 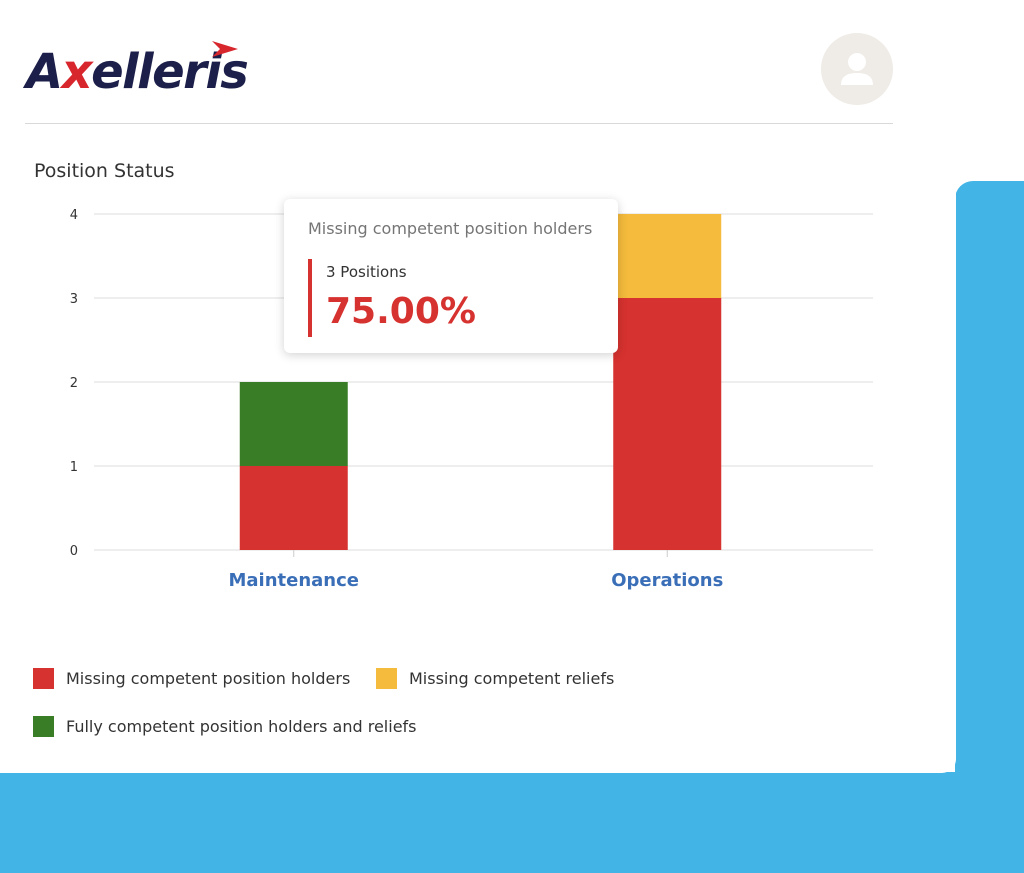 I want to click on user-avatar-button, so click(x=857, y=69).